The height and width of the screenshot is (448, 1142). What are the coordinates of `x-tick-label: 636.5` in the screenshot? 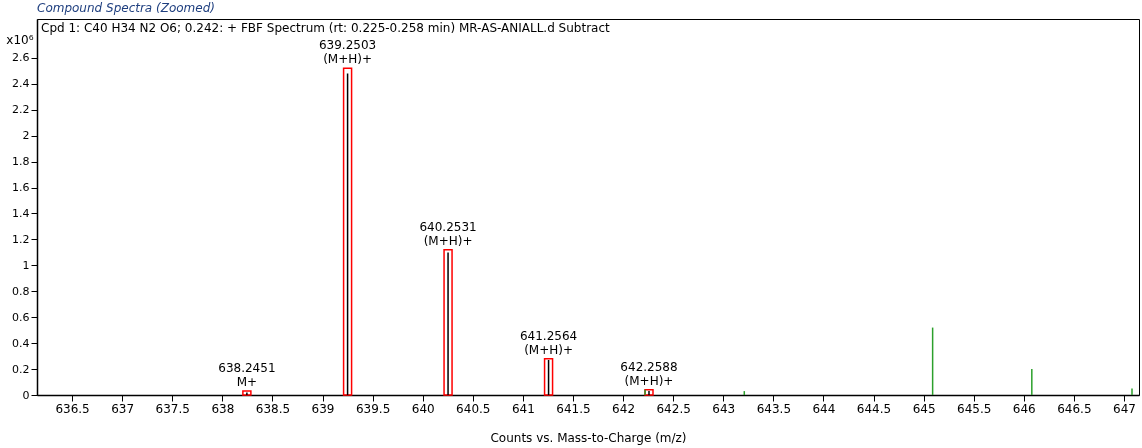 It's located at (72, 408).